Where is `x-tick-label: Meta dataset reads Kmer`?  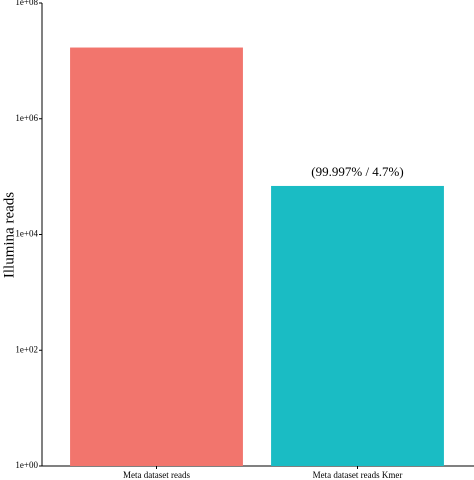
x-tick-label: Meta dataset reads Kmer is located at coordinates (358, 475).